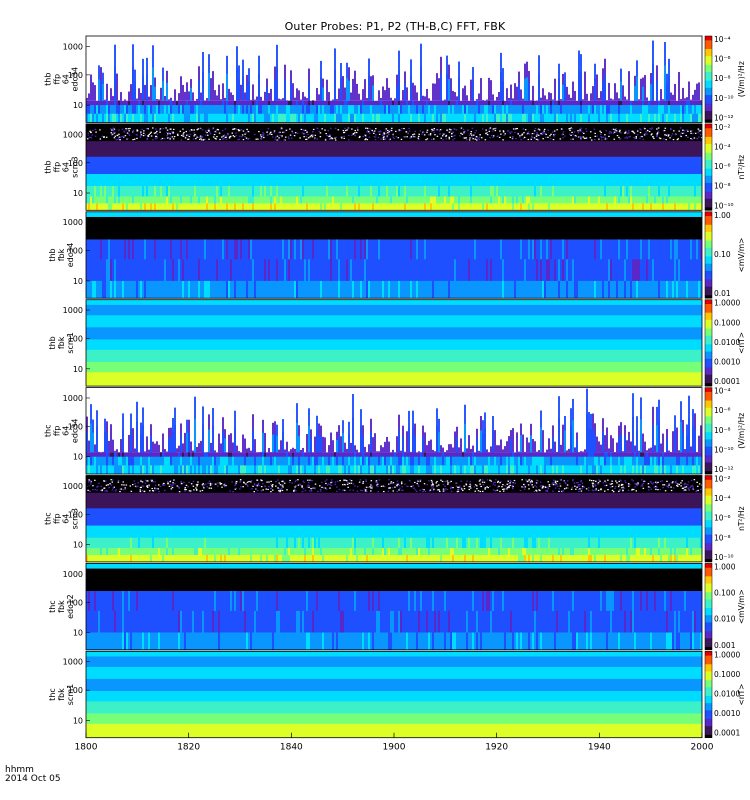 Image resolution: width=750 pixels, height=800 pixels. I want to click on colorbar: 1.000.100.01<mV/m>, so click(725, 255).